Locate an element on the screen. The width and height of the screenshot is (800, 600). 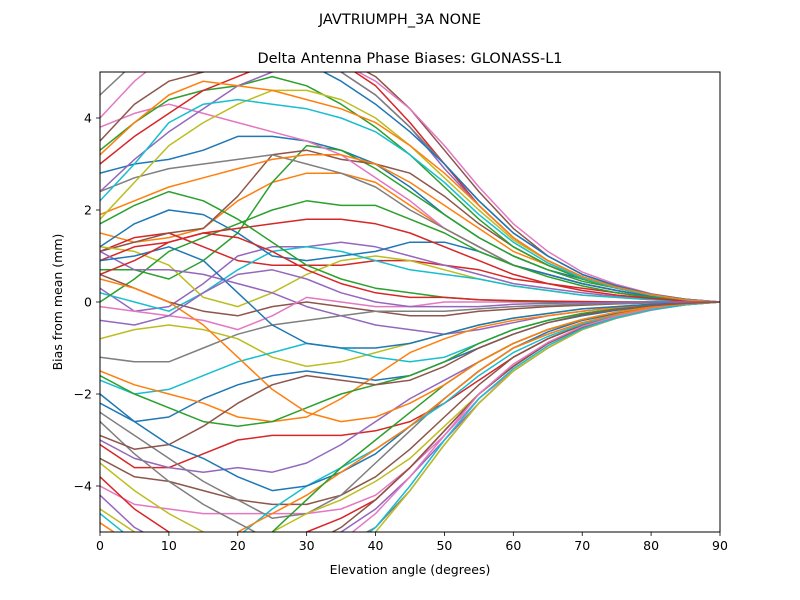
y-tick-label: −2 is located at coordinates (83, 394).